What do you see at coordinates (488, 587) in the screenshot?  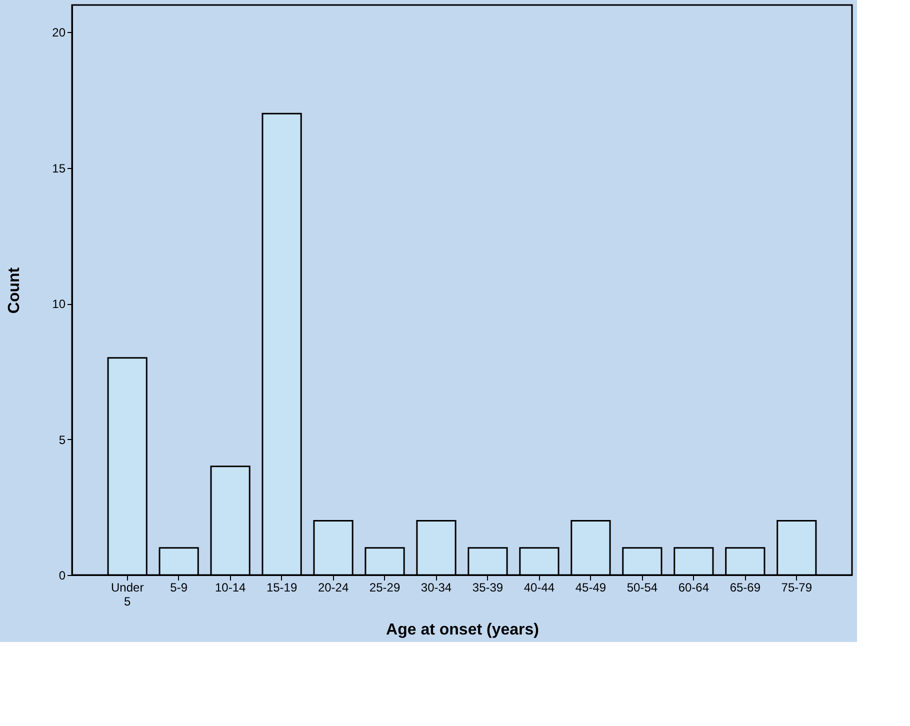 I see `x-tick-label: 35-39` at bounding box center [488, 587].